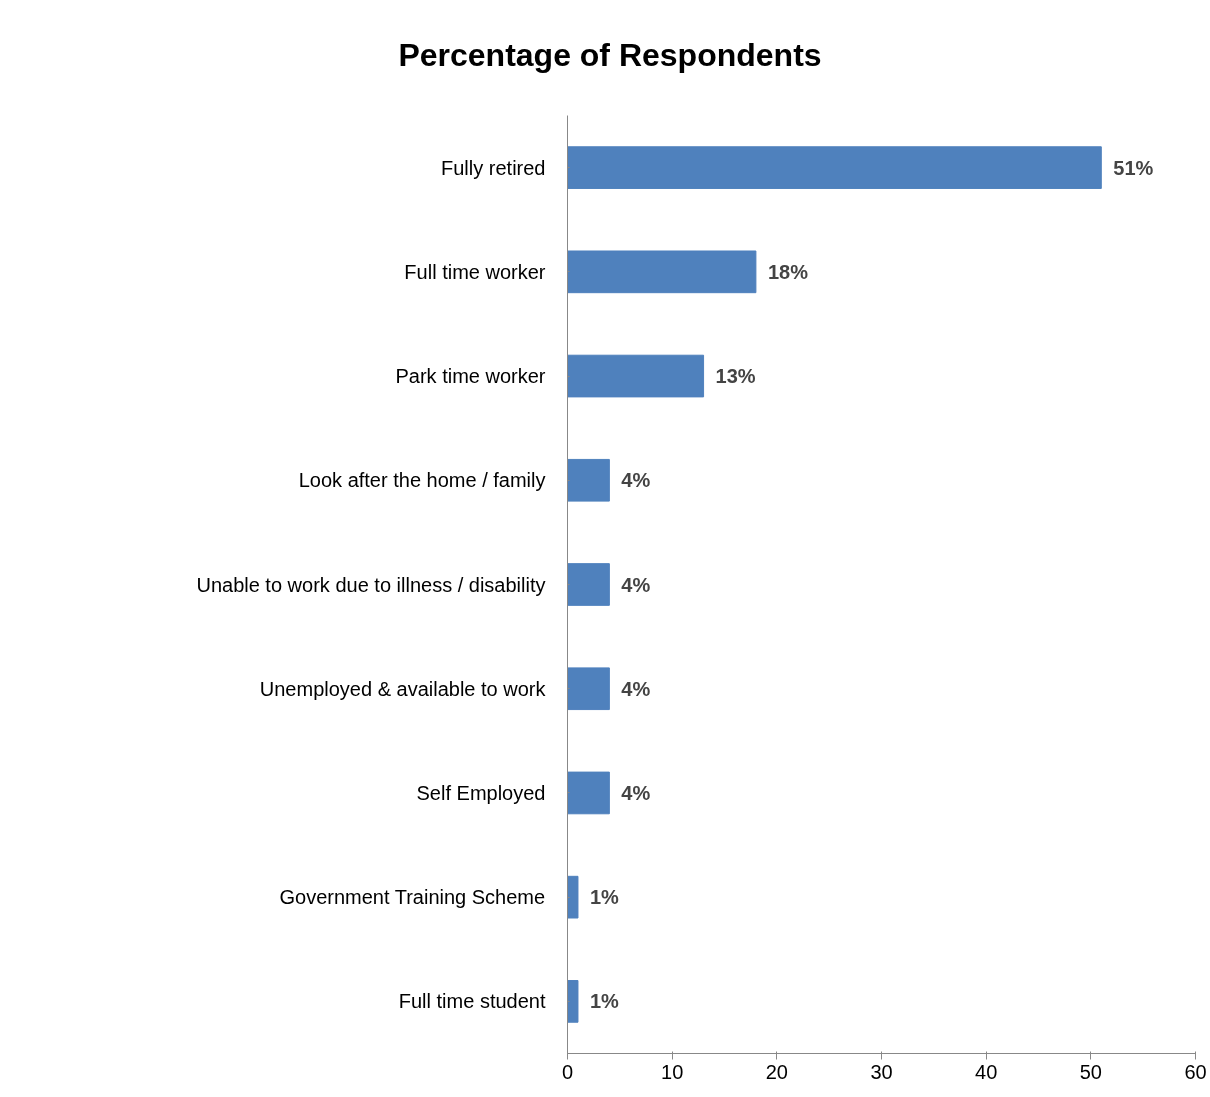 Image resolution: width=1210 pixels, height=1097 pixels. I want to click on y-tick-label: Full time worker, so click(475, 271).